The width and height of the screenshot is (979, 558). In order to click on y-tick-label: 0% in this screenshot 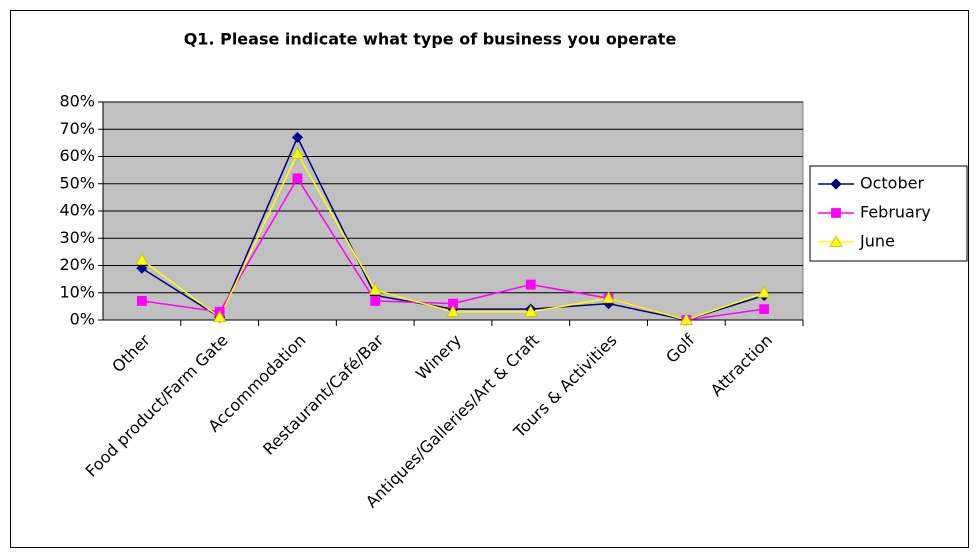, I will do `click(82, 319)`.